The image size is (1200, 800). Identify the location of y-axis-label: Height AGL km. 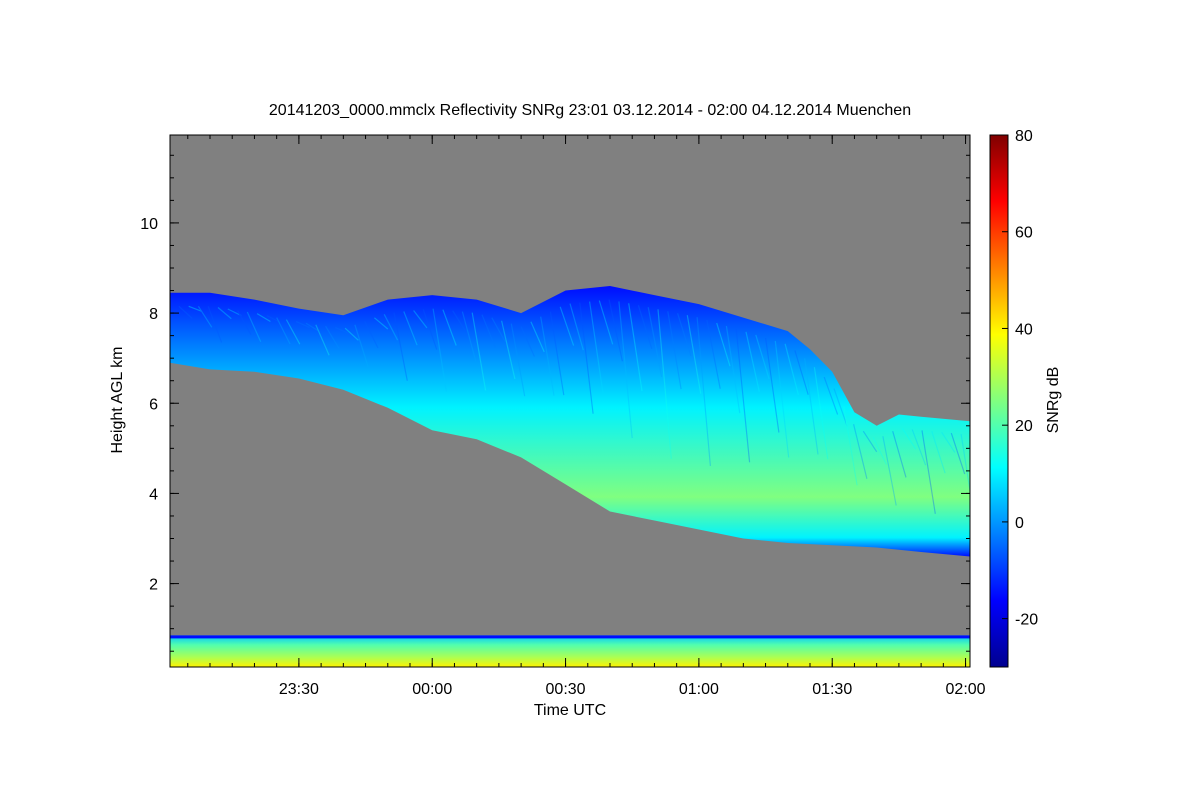
(117, 399).